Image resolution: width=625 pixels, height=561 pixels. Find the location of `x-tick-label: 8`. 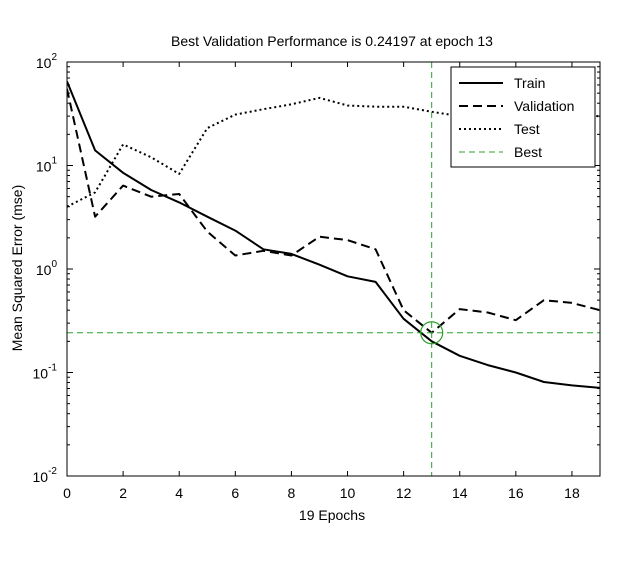

x-tick-label: 8 is located at coordinates (292, 493).